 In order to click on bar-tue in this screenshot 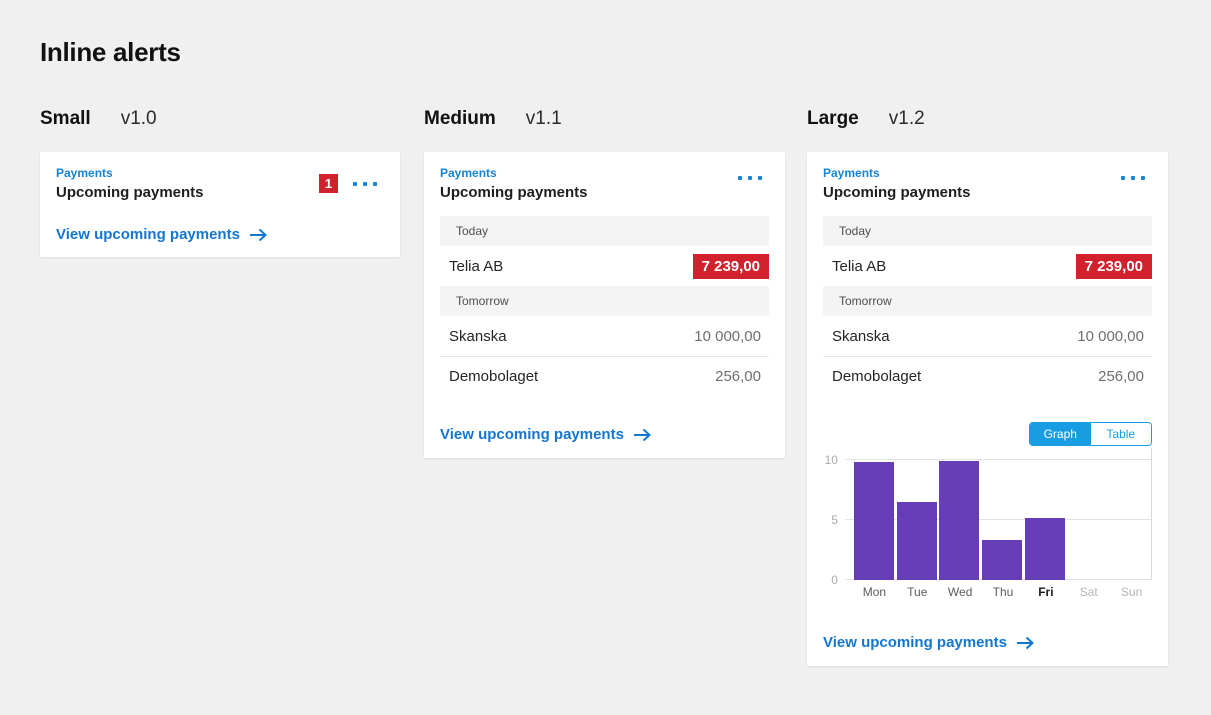, I will do `click(916, 541)`.